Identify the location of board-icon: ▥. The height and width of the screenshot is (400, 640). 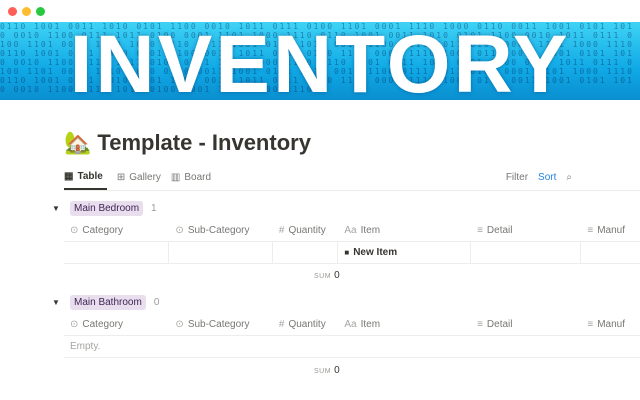
(175, 177).